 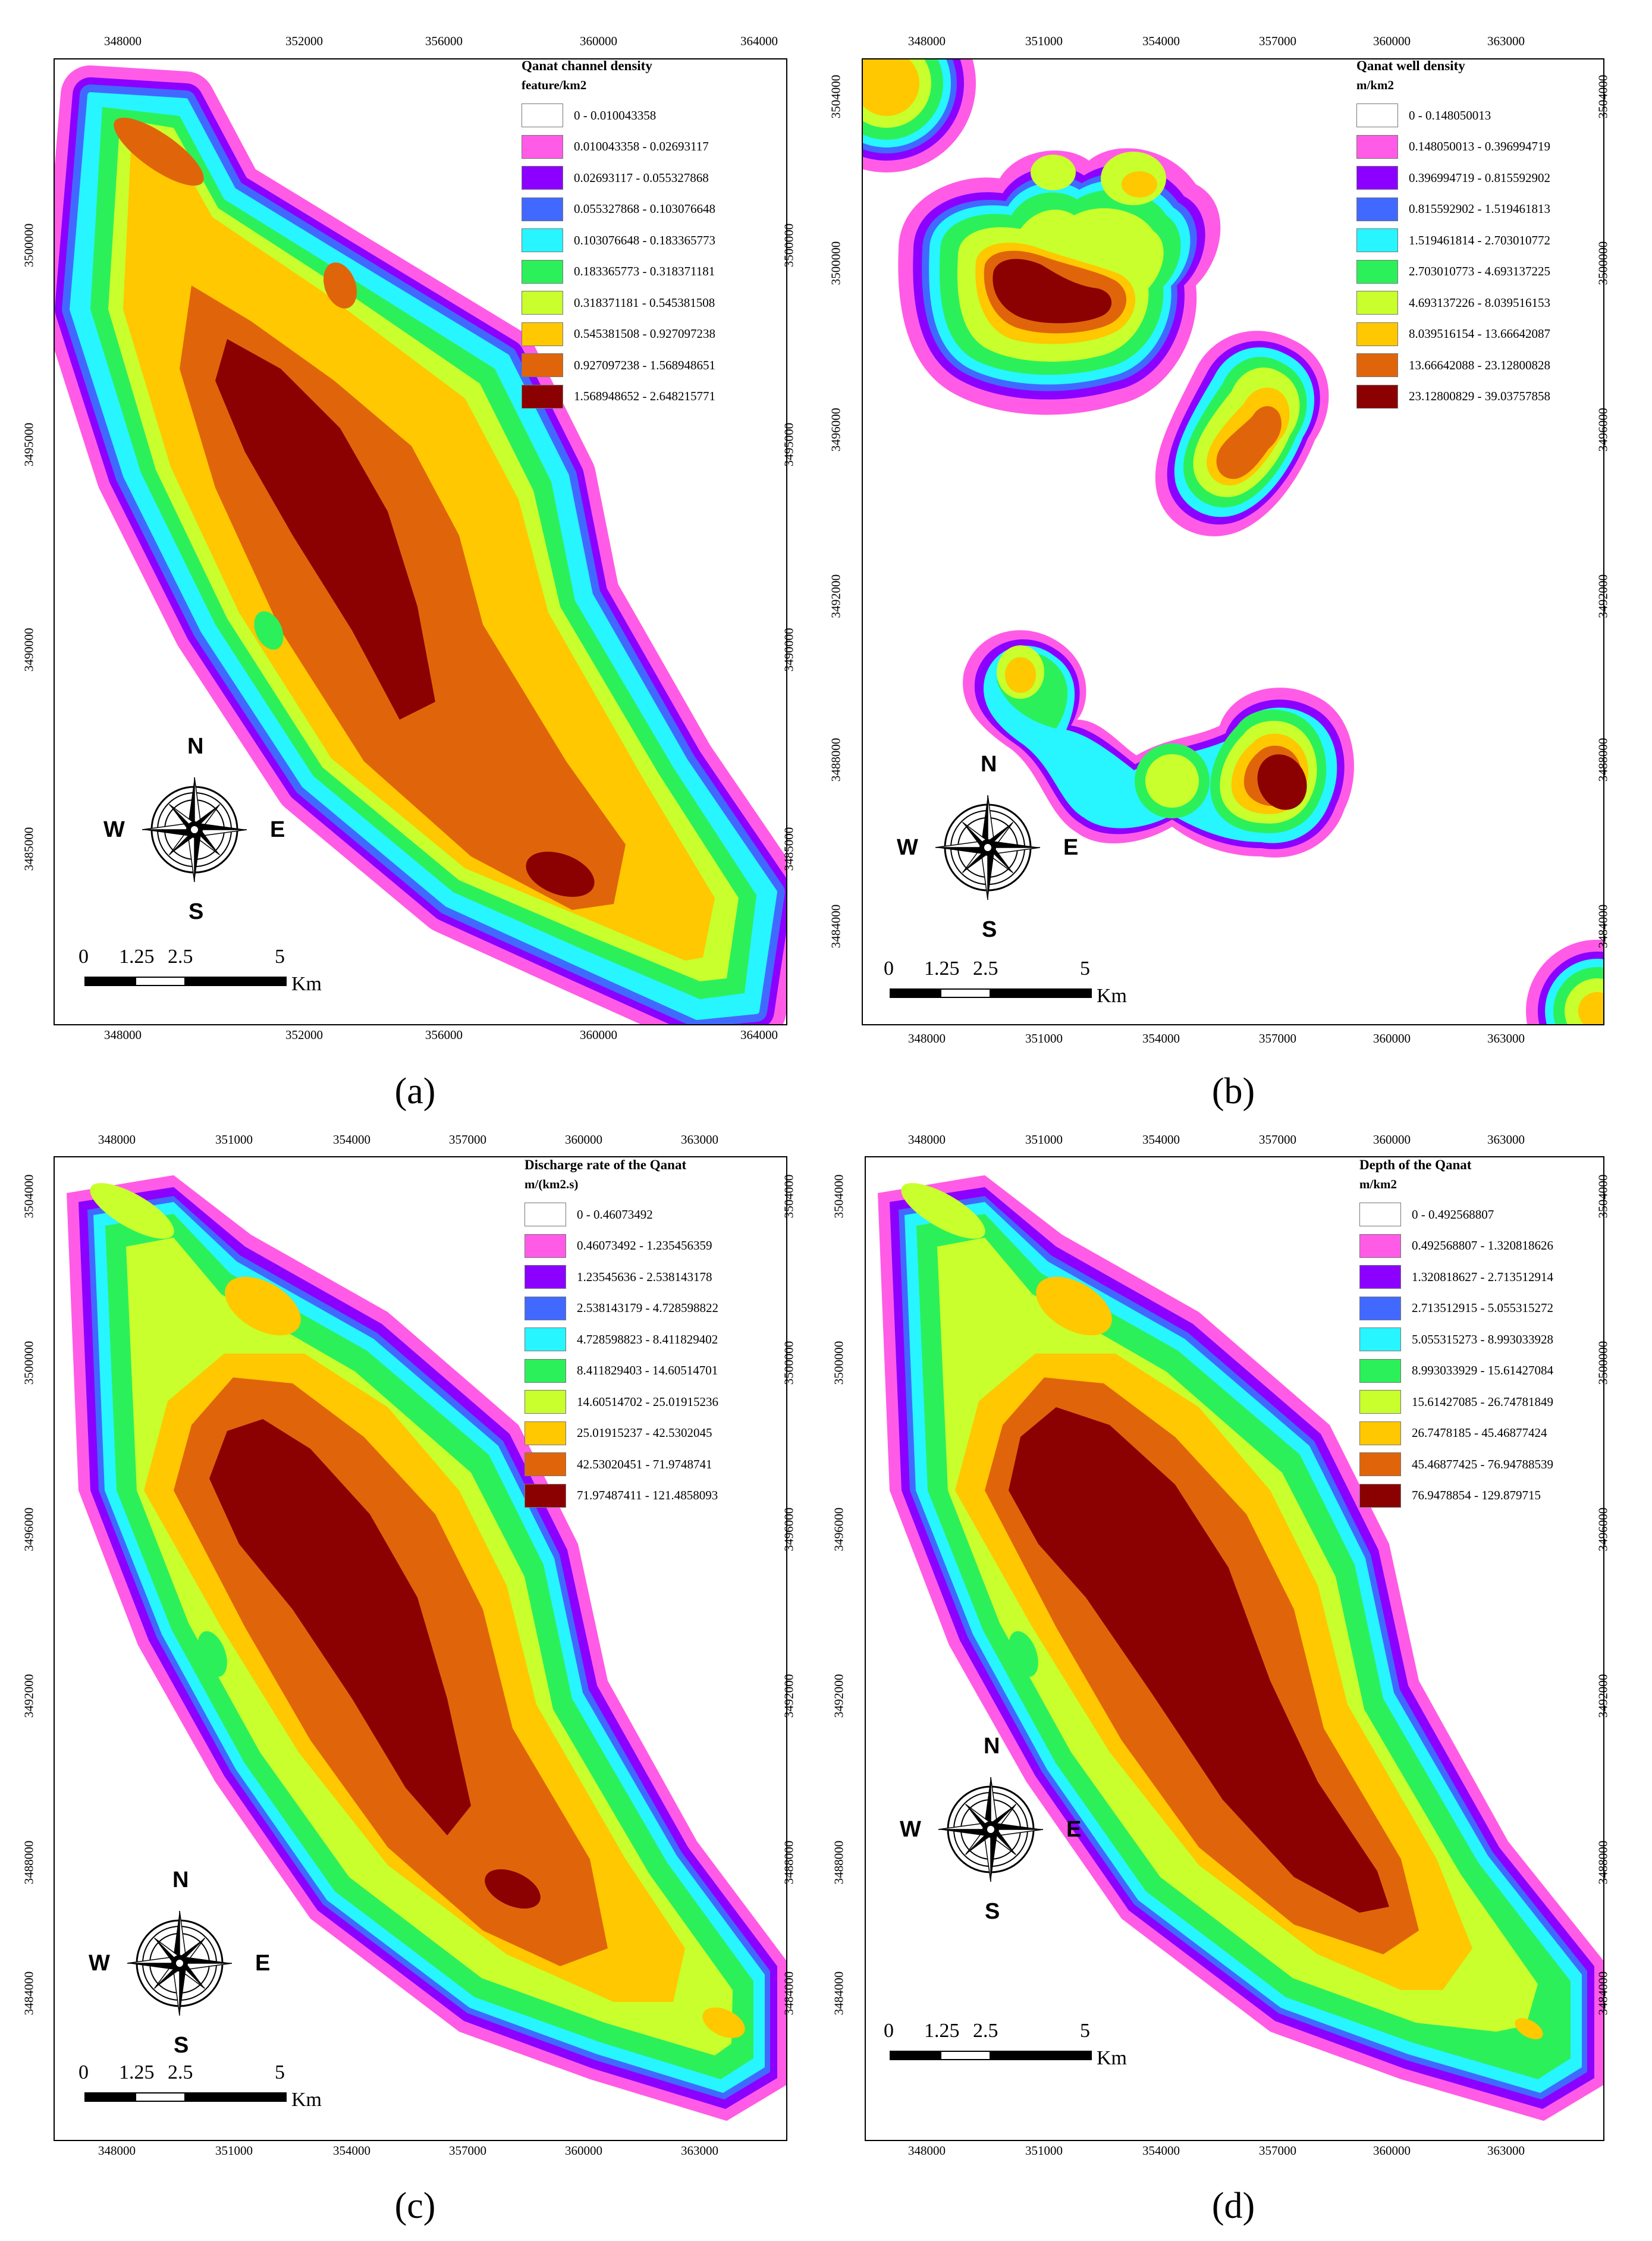 What do you see at coordinates (181, 2045) in the screenshot?
I see `compass-label-s: S` at bounding box center [181, 2045].